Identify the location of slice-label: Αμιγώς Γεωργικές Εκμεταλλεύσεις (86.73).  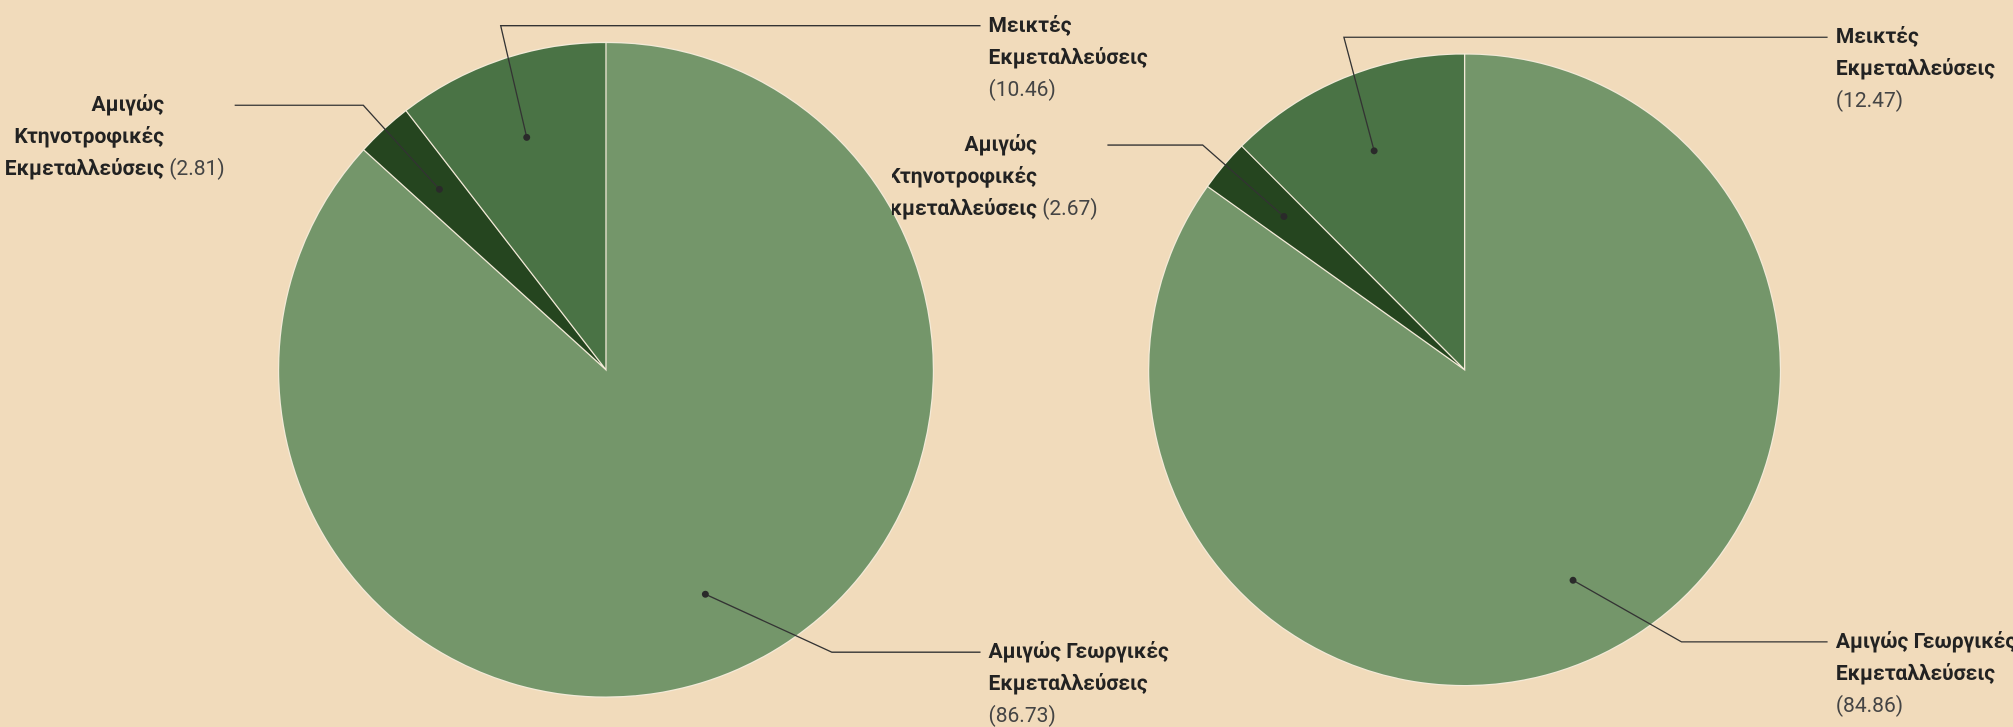
(1093, 681).